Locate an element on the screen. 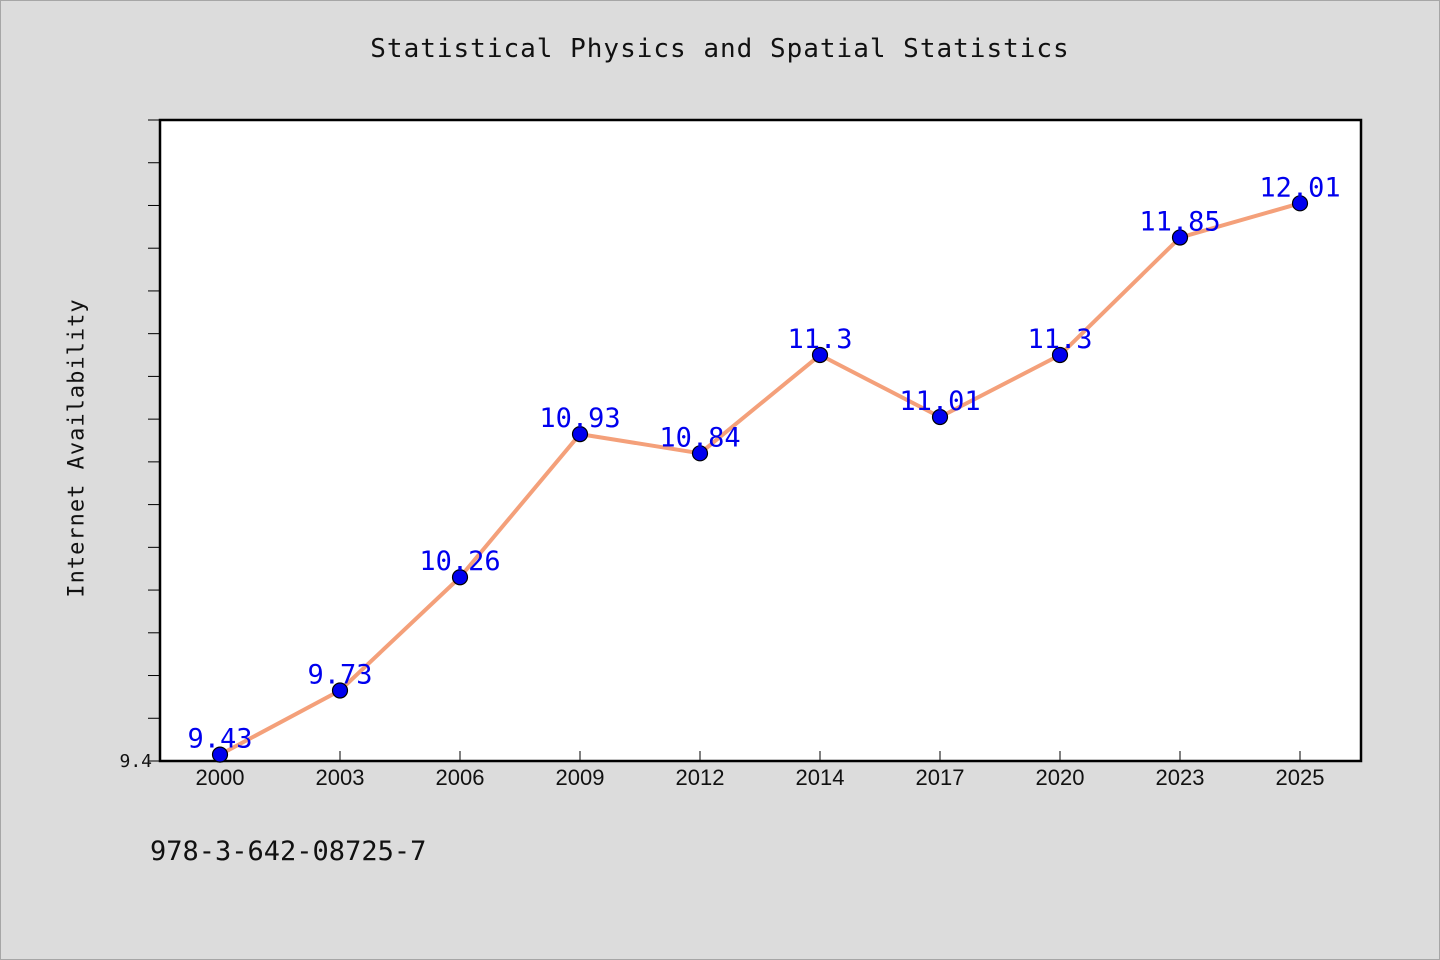 The height and width of the screenshot is (960, 1440). data-label: 11.01 is located at coordinates (939, 401).